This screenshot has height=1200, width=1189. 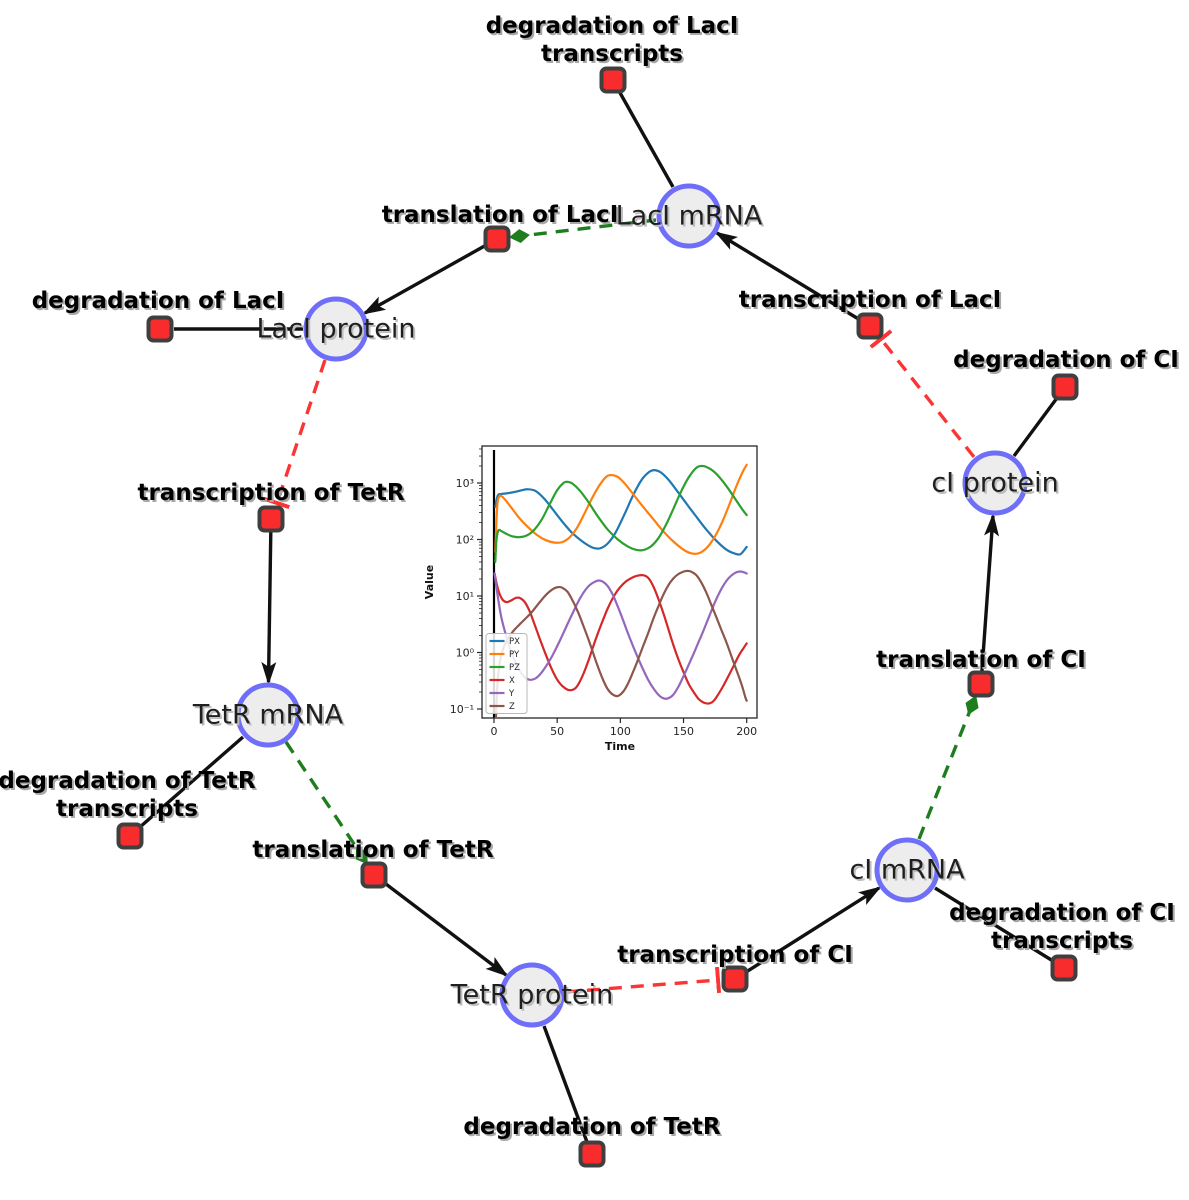 I want to click on species-label-lacI-protein: LacI protein, so click(x=336, y=329).